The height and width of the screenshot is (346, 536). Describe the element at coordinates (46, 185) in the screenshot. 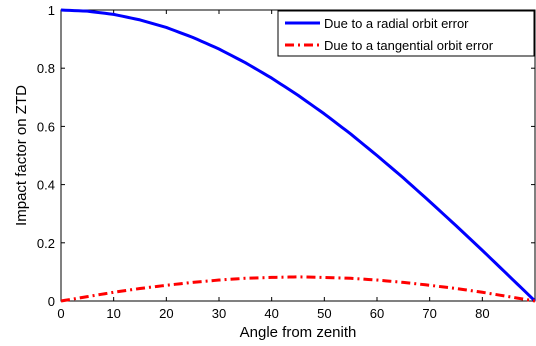

I see `y-tick-label: 0.4` at that location.